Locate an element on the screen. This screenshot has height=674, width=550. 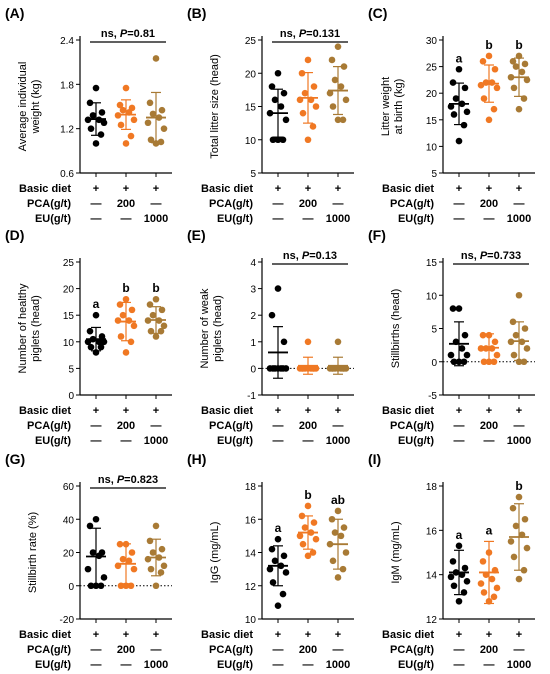
significance-p: P is located at coordinates (124, 34).